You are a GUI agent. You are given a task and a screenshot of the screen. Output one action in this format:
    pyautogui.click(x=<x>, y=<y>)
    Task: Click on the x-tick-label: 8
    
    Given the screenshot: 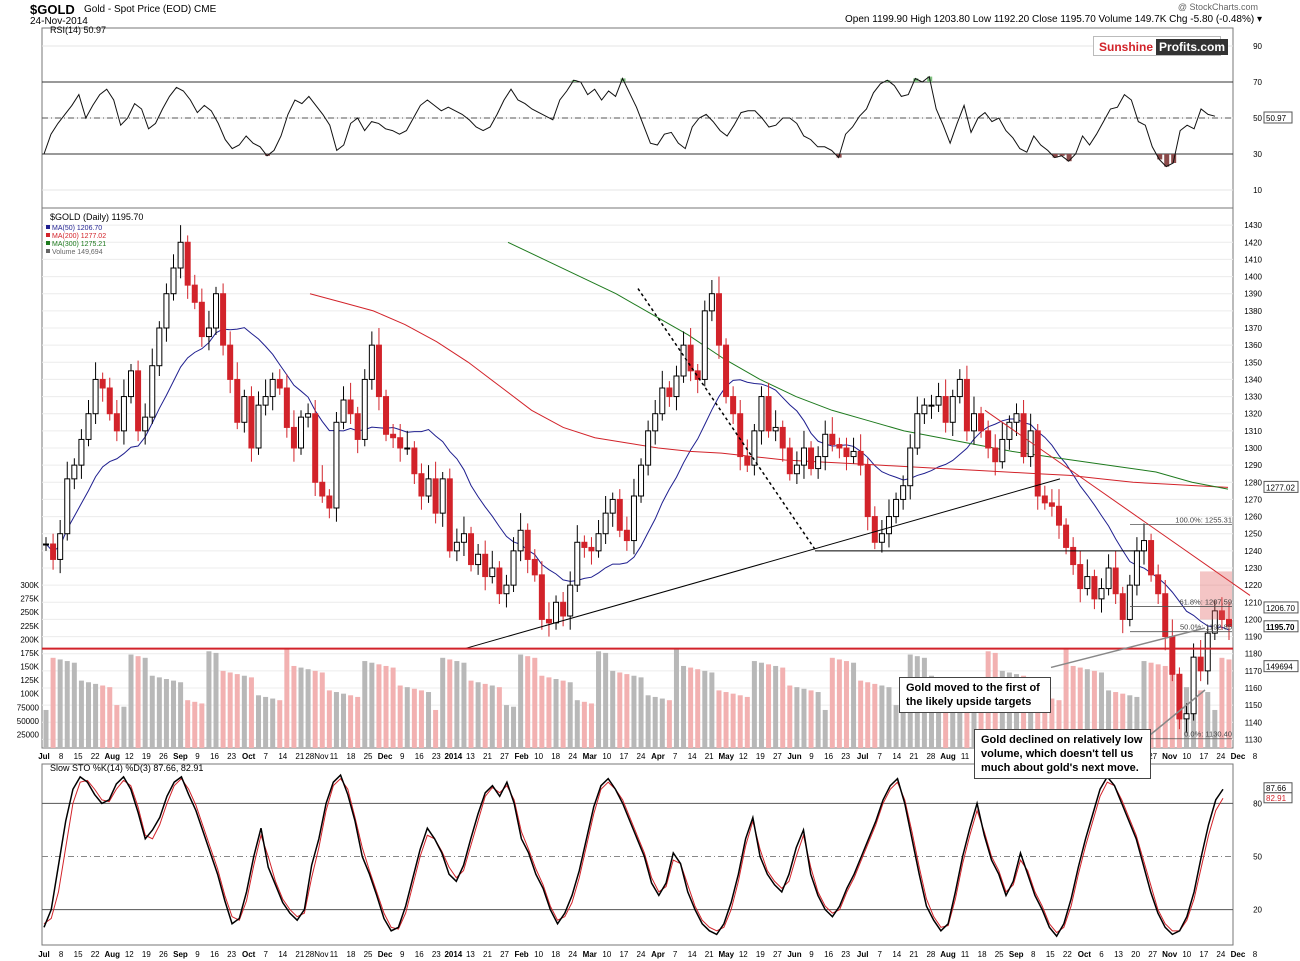 What is the action you would take?
    pyautogui.click(x=61, y=756)
    